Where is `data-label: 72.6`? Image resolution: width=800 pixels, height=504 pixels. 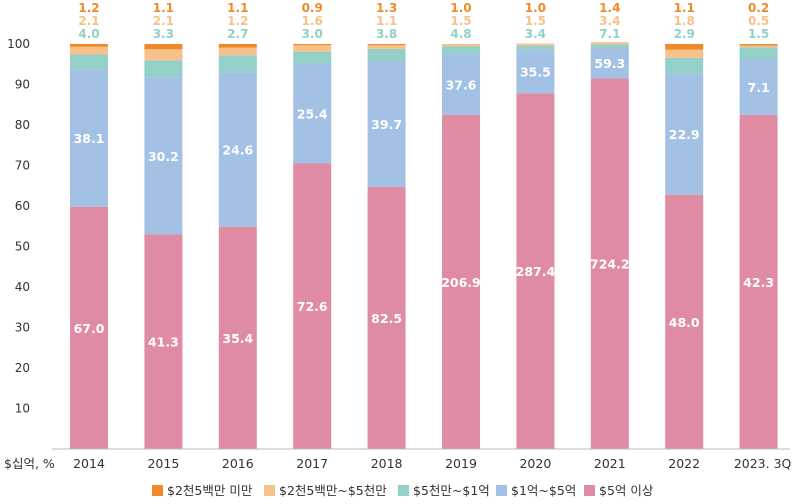 data-label: 72.6 is located at coordinates (312, 306).